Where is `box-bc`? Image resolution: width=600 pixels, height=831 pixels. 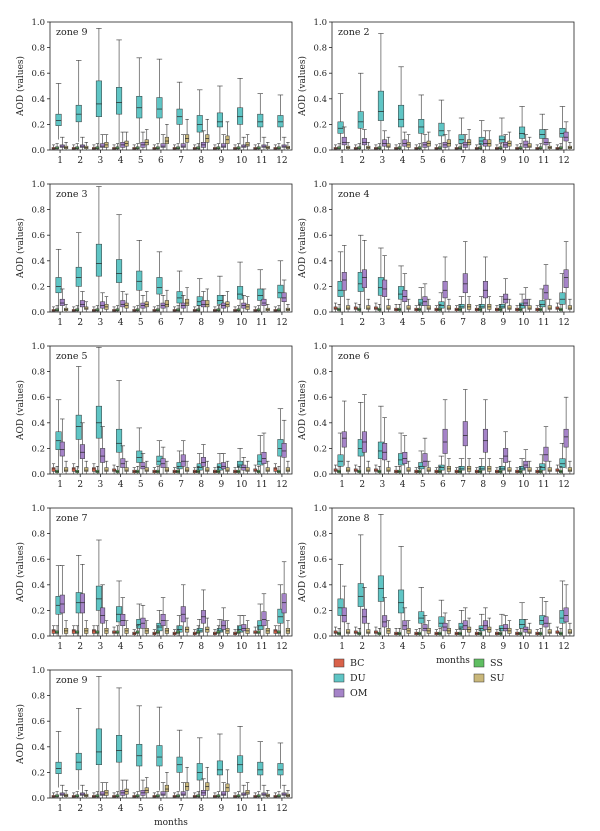
box-bc is located at coordinates (275, 631).